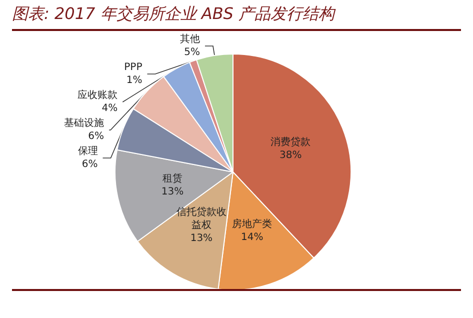 The height and width of the screenshot is (318, 473). Describe the element at coordinates (290, 142) in the screenshot. I see `slice-label: 消费贷款` at that location.